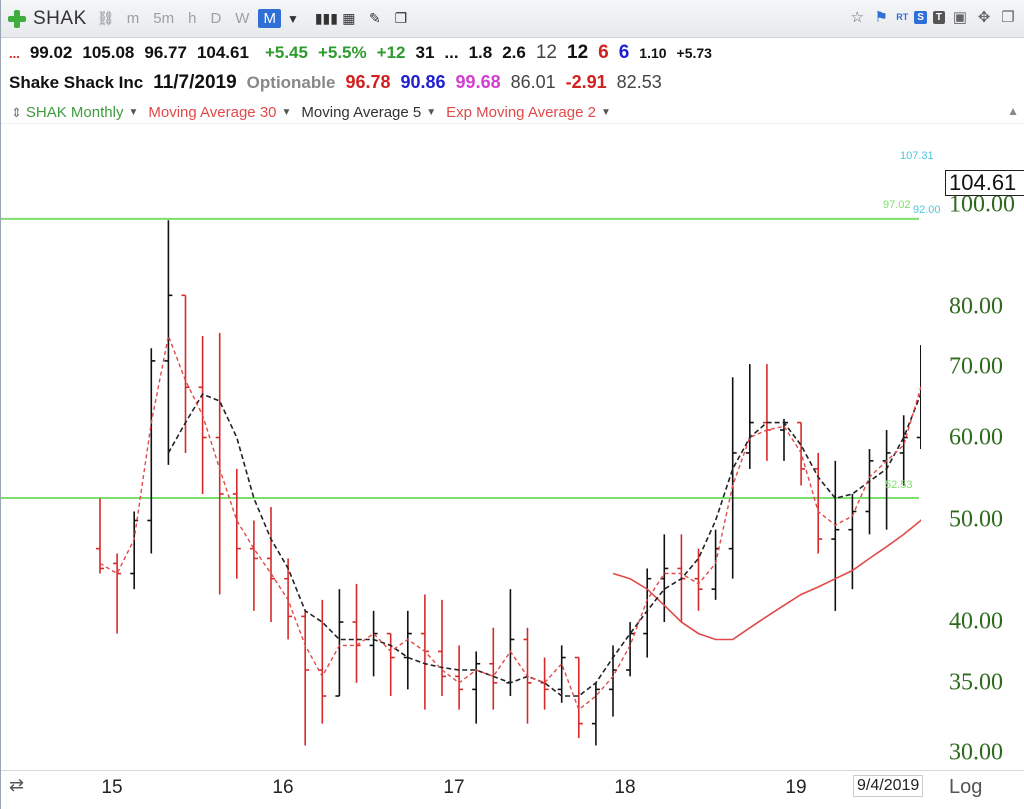  I want to click on company-name: Shake Shack Inc, so click(76, 82).